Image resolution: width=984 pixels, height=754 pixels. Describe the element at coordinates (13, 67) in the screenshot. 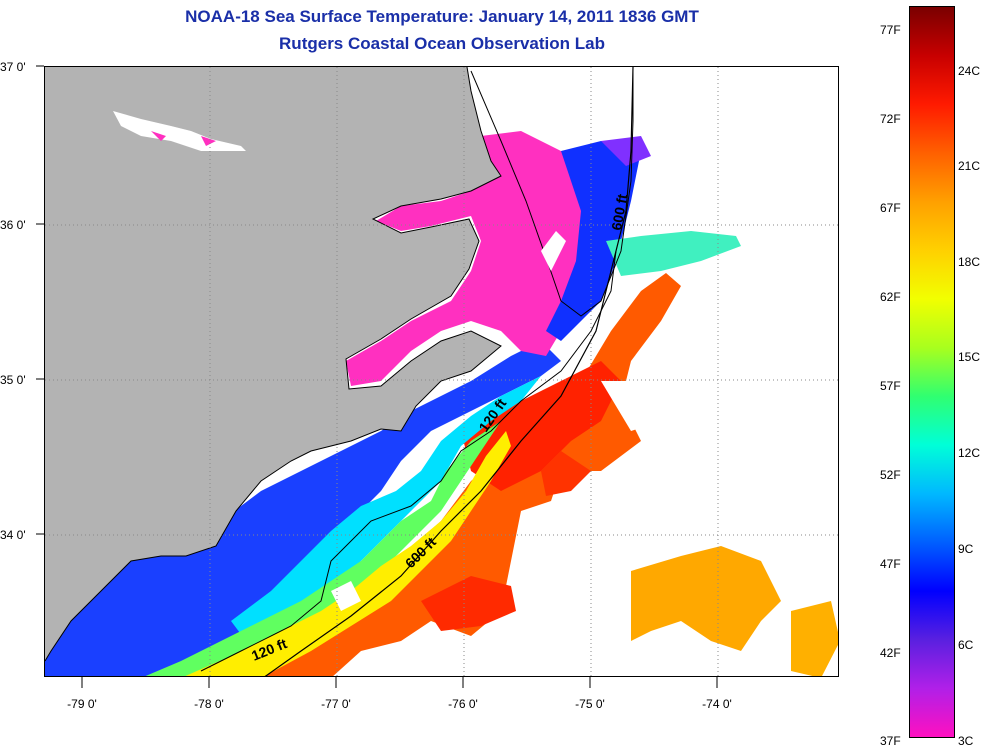

I see `lat-label-37: 37 0'` at that location.